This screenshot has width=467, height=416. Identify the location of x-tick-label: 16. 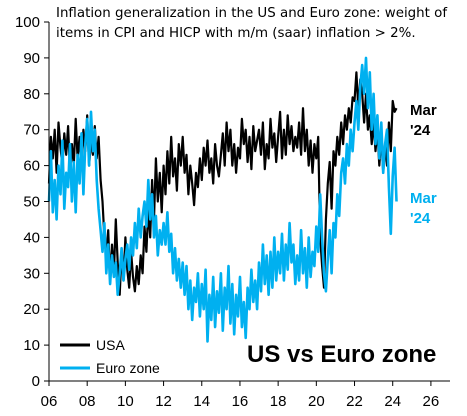
(240, 401).